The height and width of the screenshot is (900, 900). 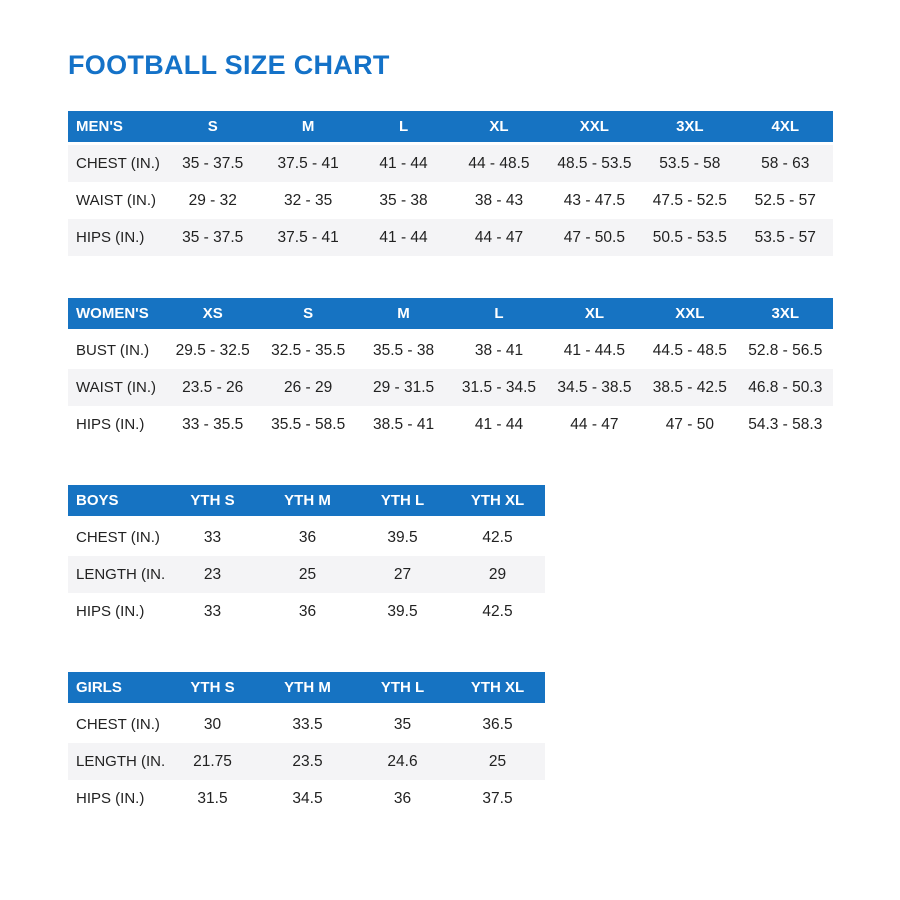 I want to click on size-value: 26 - 29, so click(x=308, y=387).